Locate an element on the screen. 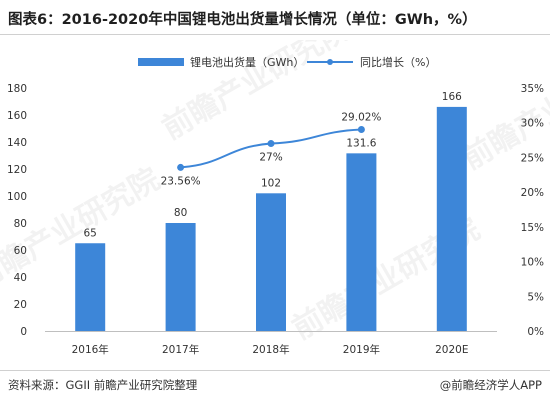 This screenshot has height=404, width=550. legend-bar-swatch is located at coordinates (161, 62).